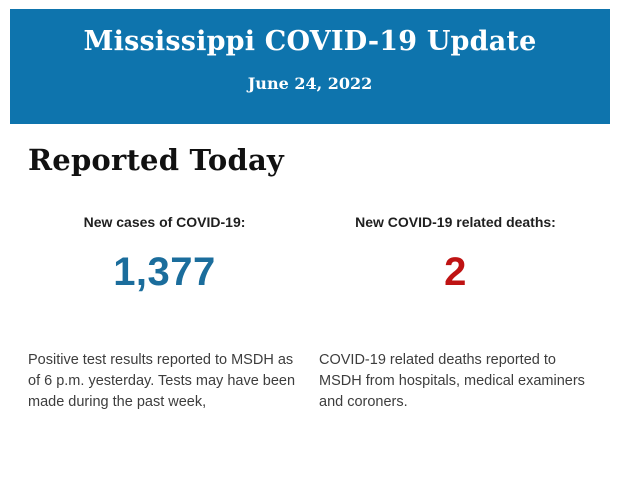  What do you see at coordinates (164, 272) in the screenshot?
I see `new-cases-value: 1,377` at bounding box center [164, 272].